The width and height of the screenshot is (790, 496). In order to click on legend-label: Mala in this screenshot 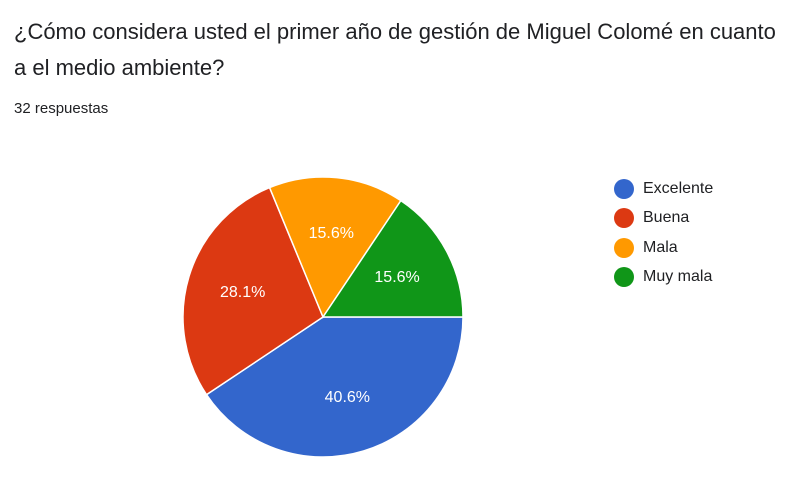, I will do `click(660, 247)`.